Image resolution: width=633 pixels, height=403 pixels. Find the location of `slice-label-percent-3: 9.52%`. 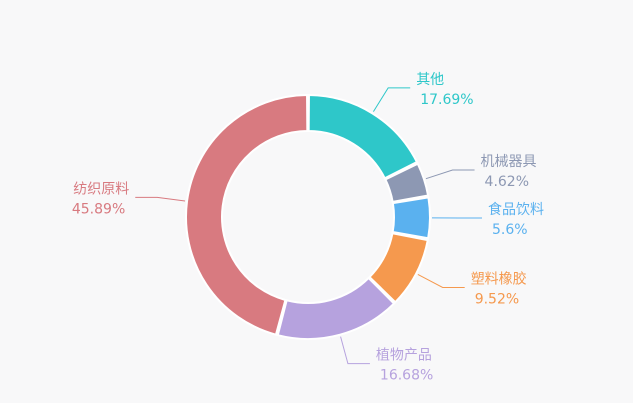

slice-label-percent-3: 9.52% is located at coordinates (497, 299).